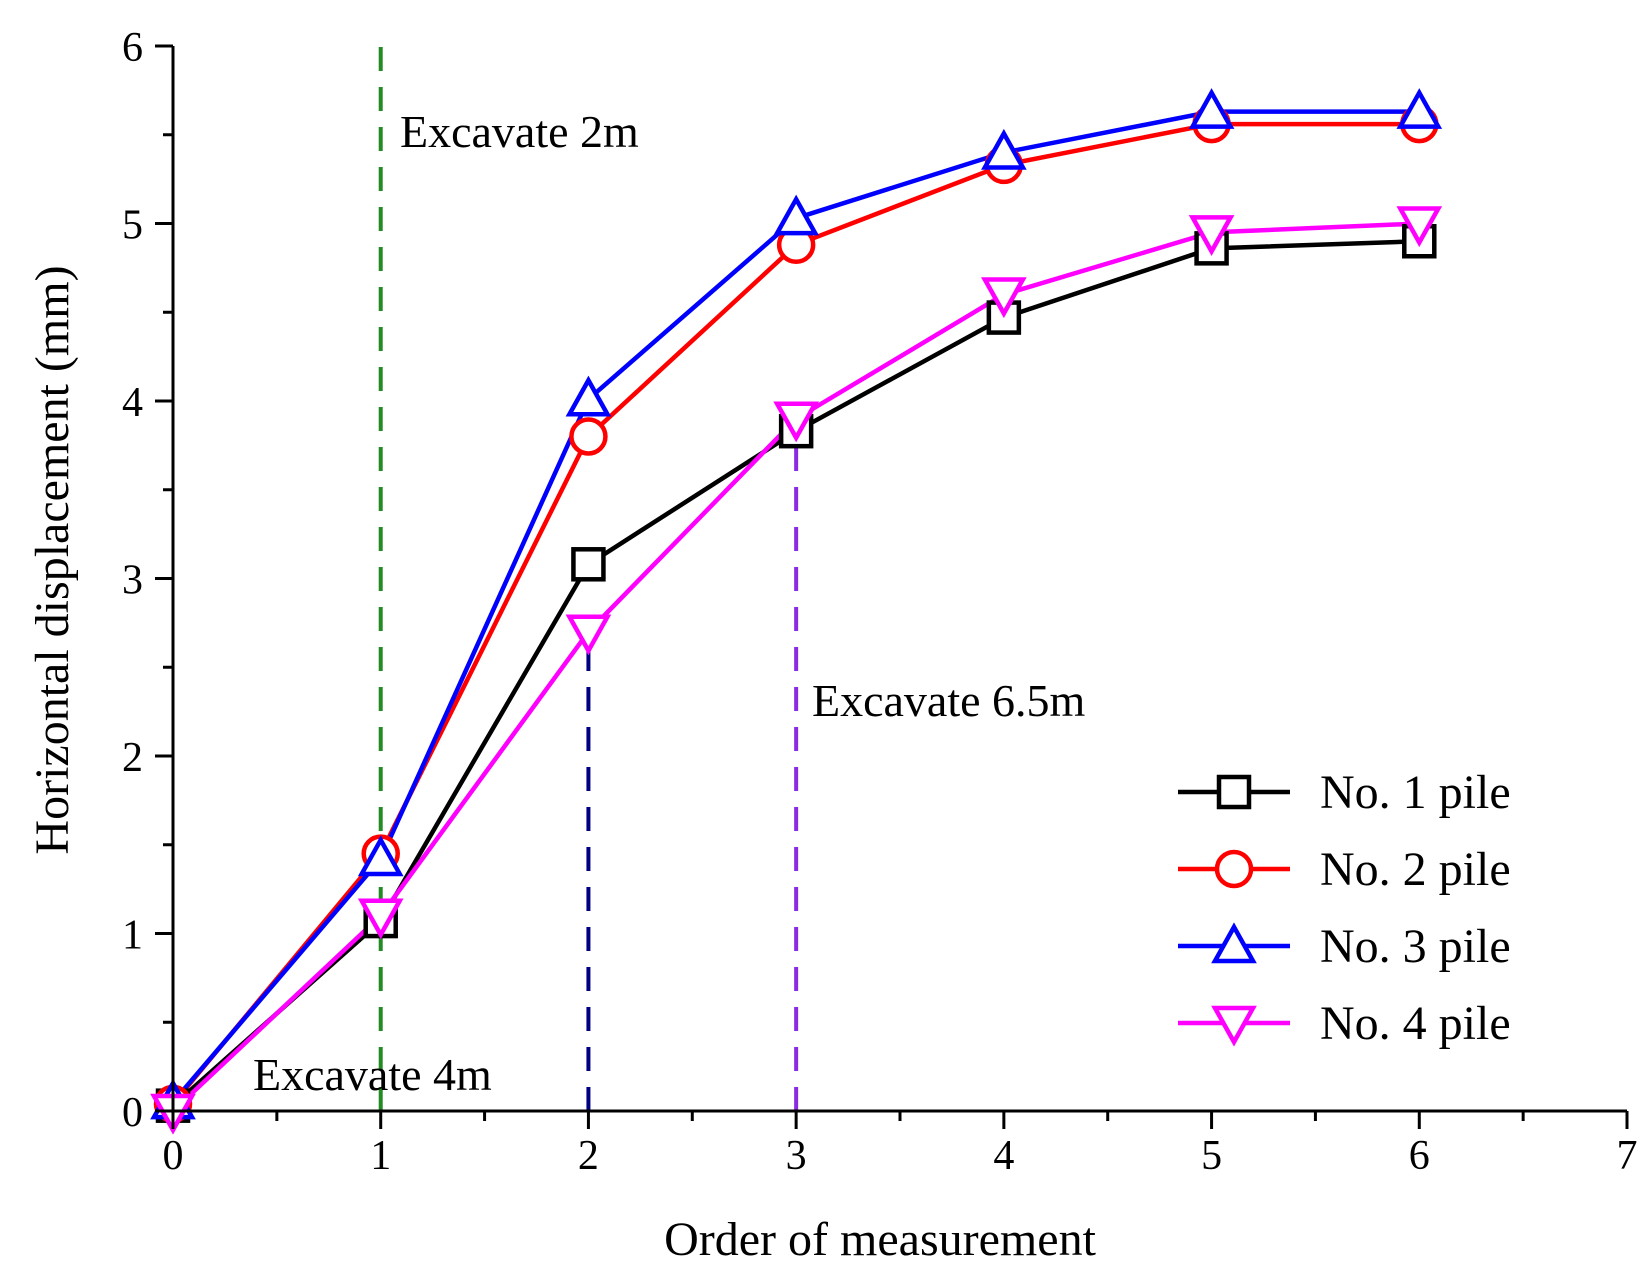 The width and height of the screenshot is (1650, 1283). Describe the element at coordinates (380, 1156) in the screenshot. I see `x-tick-label: 1` at that location.